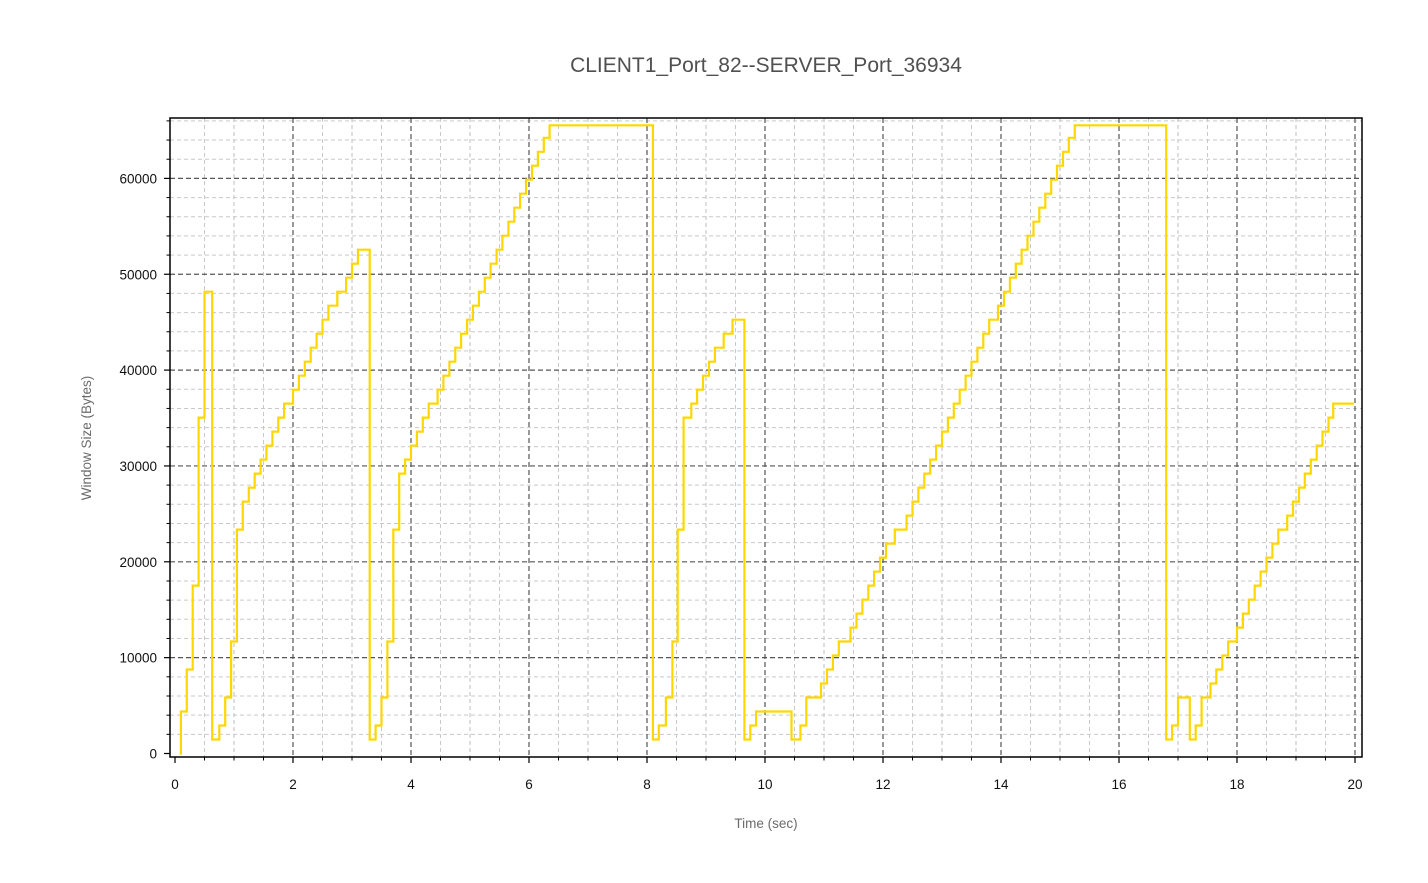 This screenshot has height=883, width=1428. I want to click on y-axis-title: Window Size (Bytes), so click(86, 438).